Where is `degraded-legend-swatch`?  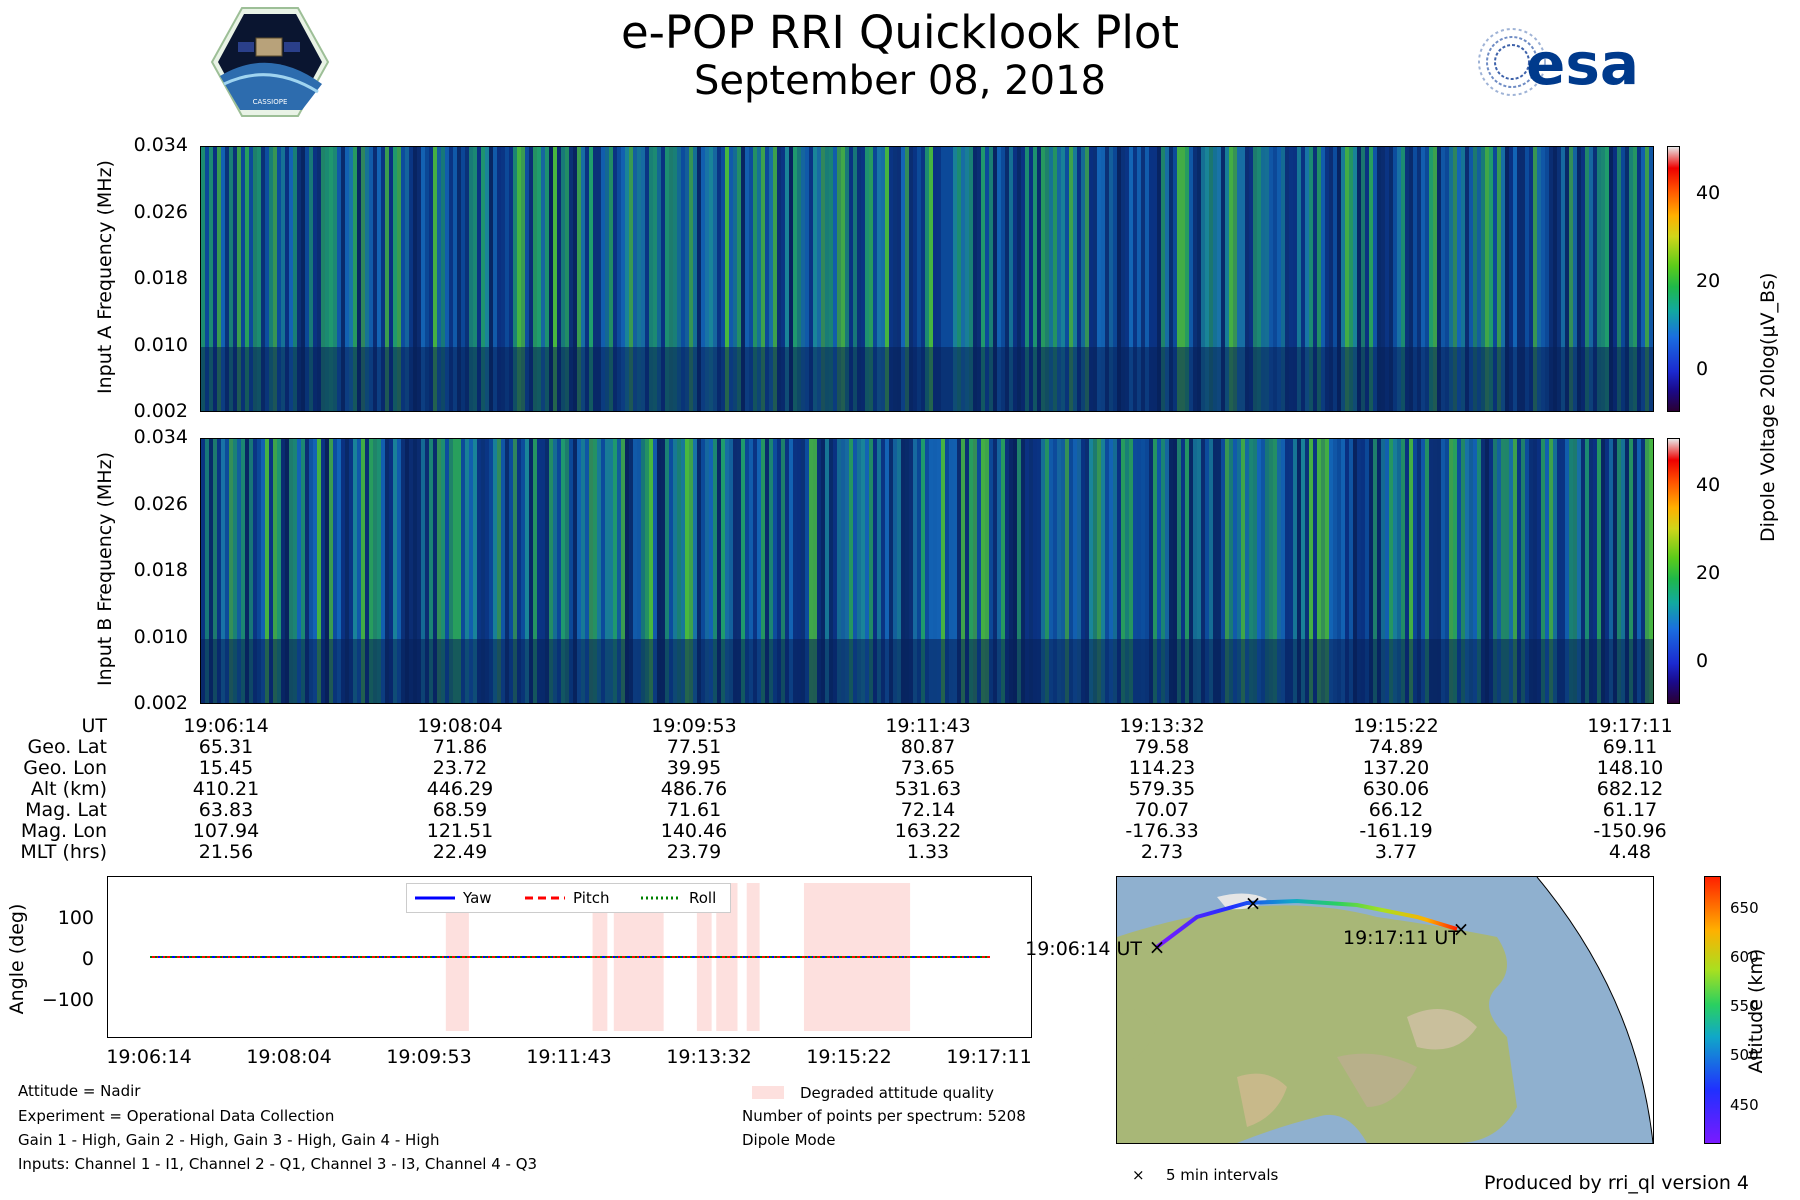
degraded-legend-swatch is located at coordinates (768, 1092).